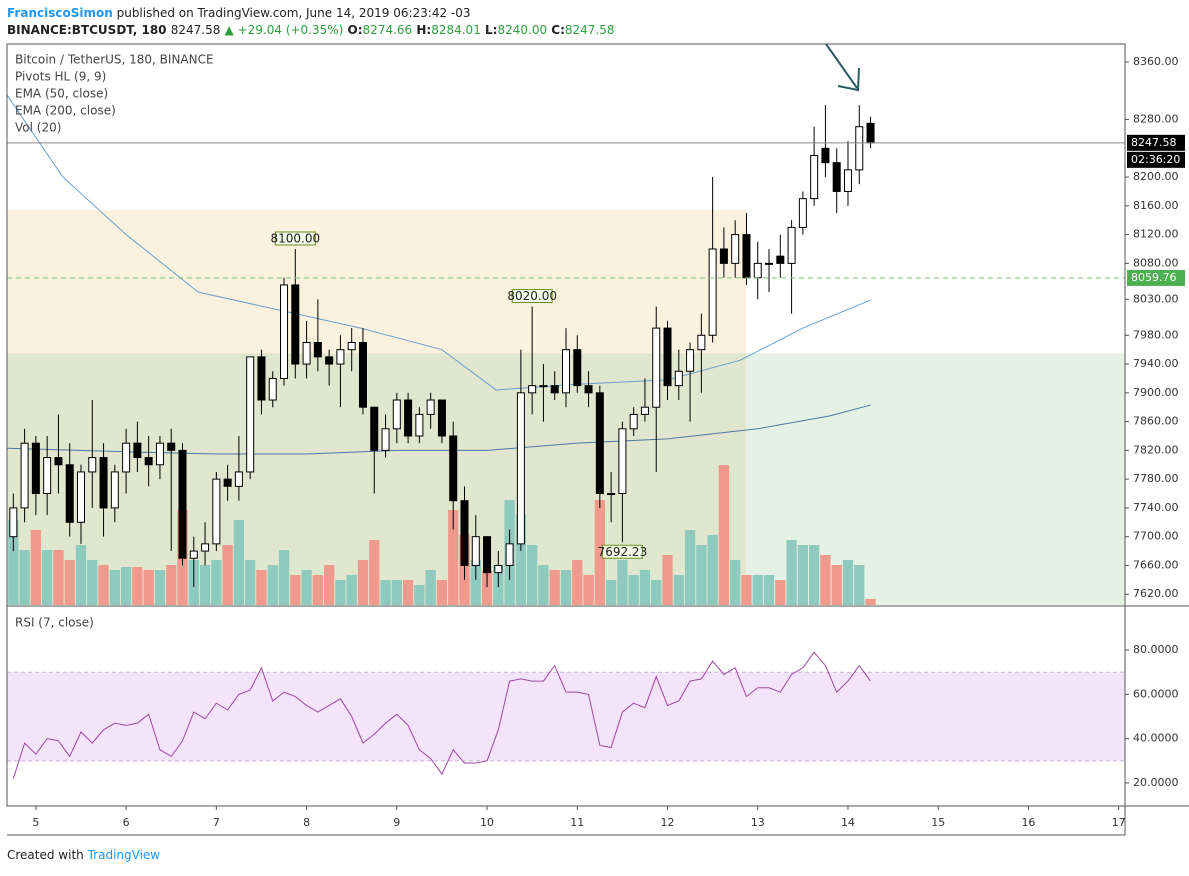 The image size is (1189, 876). I want to click on rsi-y-tick-label: 40.0000, so click(1156, 738).